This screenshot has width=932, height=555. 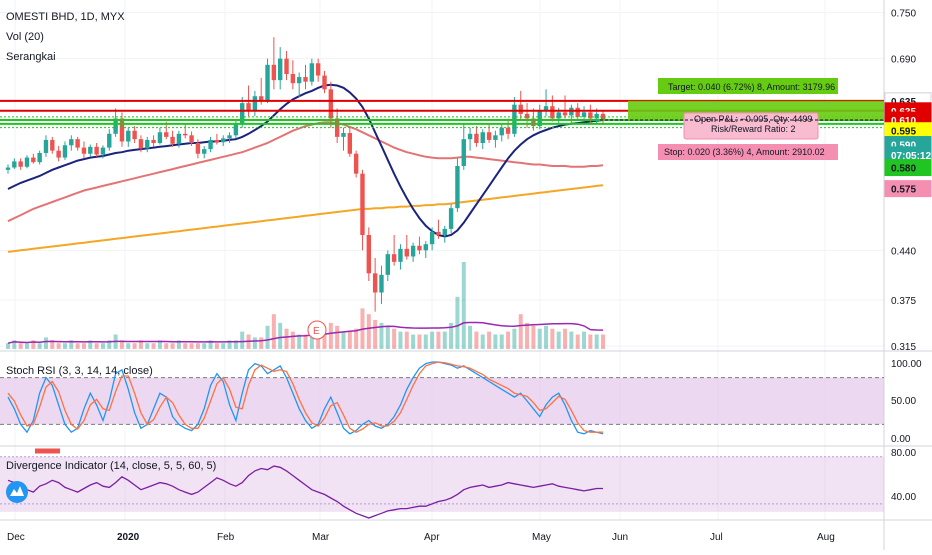 I want to click on target-label: Target: 0.040 (6.72%) 8, Amount: 3179.96, so click(x=751, y=87).